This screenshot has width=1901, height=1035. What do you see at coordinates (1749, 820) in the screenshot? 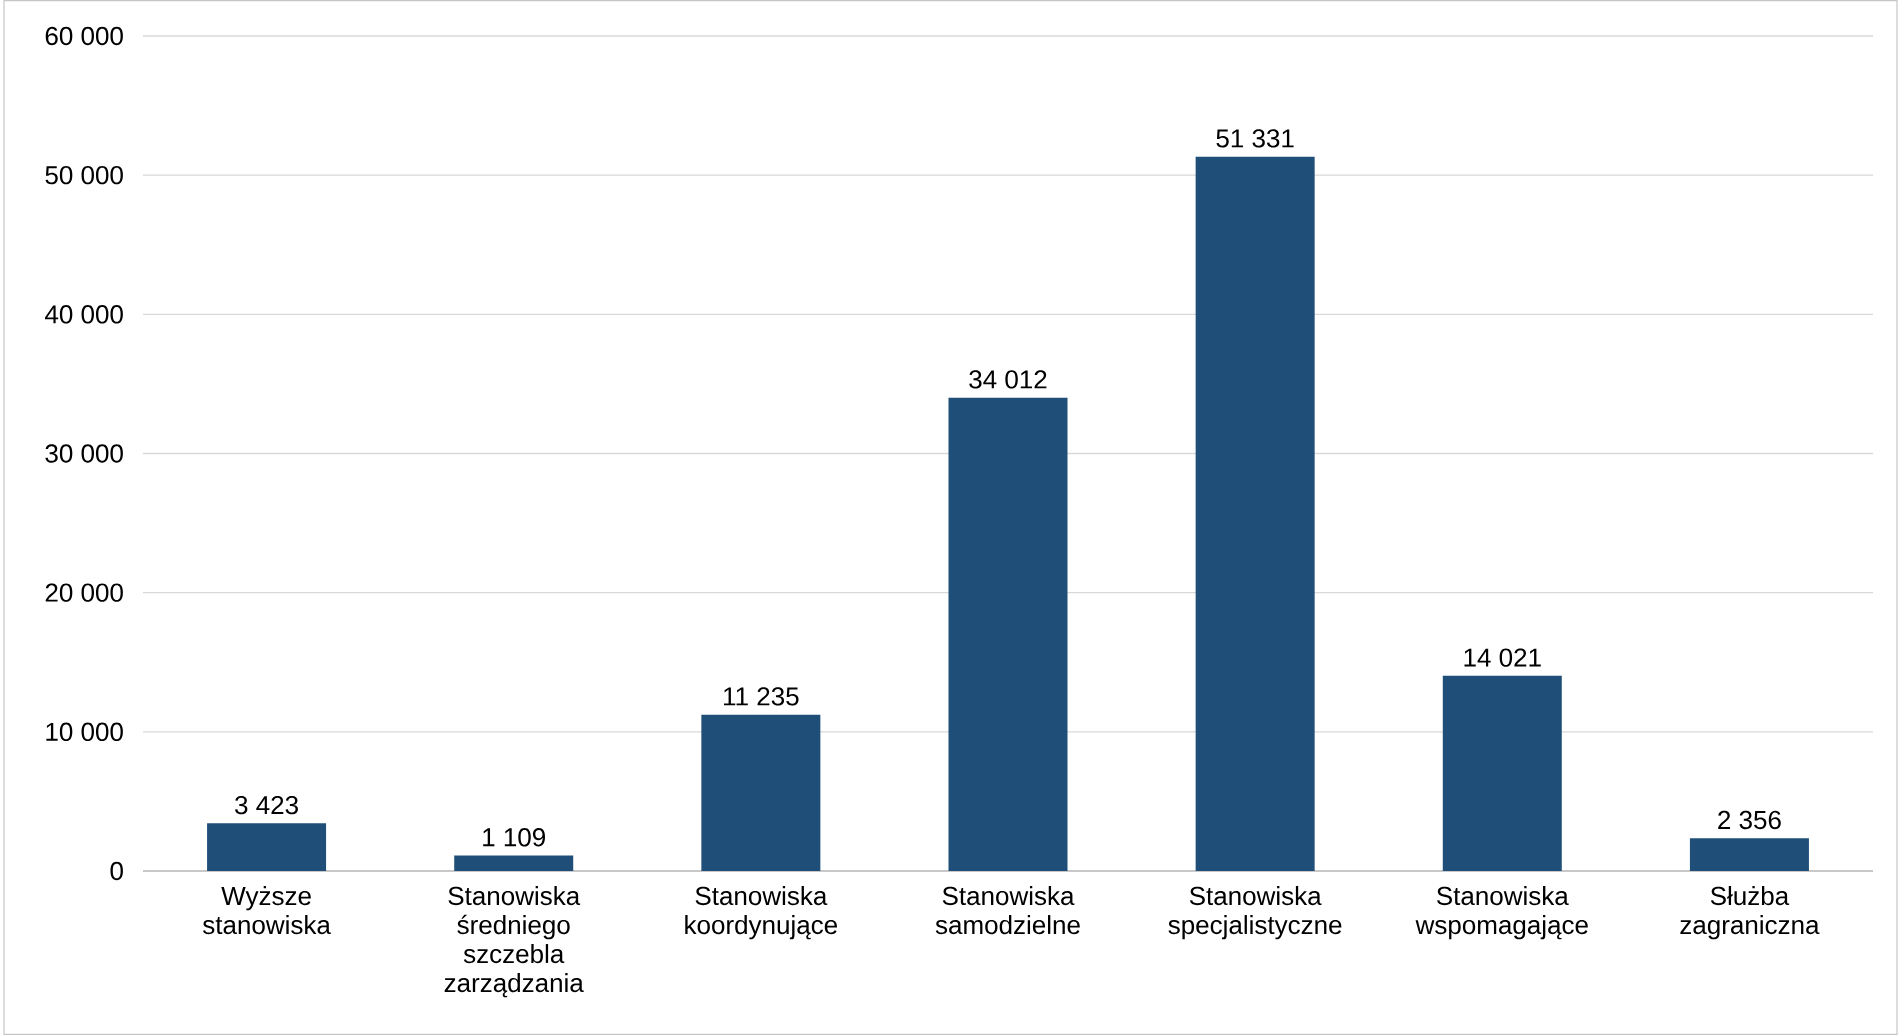
I see `data-label: 2 356` at bounding box center [1749, 820].